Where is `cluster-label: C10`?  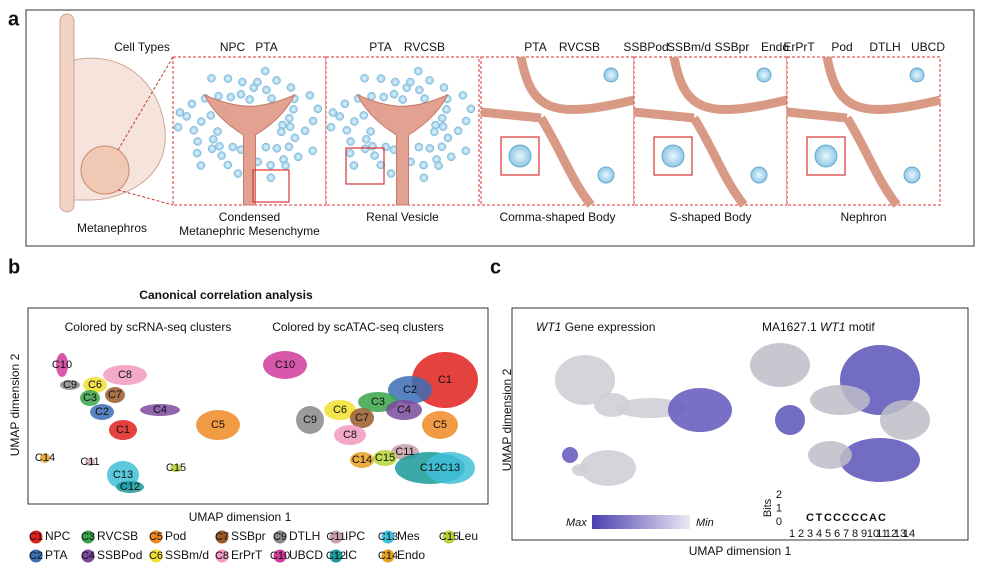 cluster-label: C10 is located at coordinates (62, 365).